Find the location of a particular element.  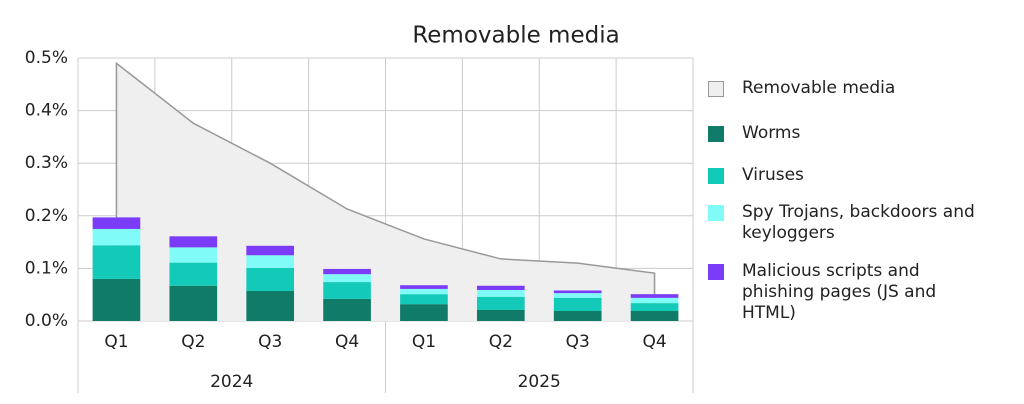

y-tick-label: 0.0% is located at coordinates (46, 321).